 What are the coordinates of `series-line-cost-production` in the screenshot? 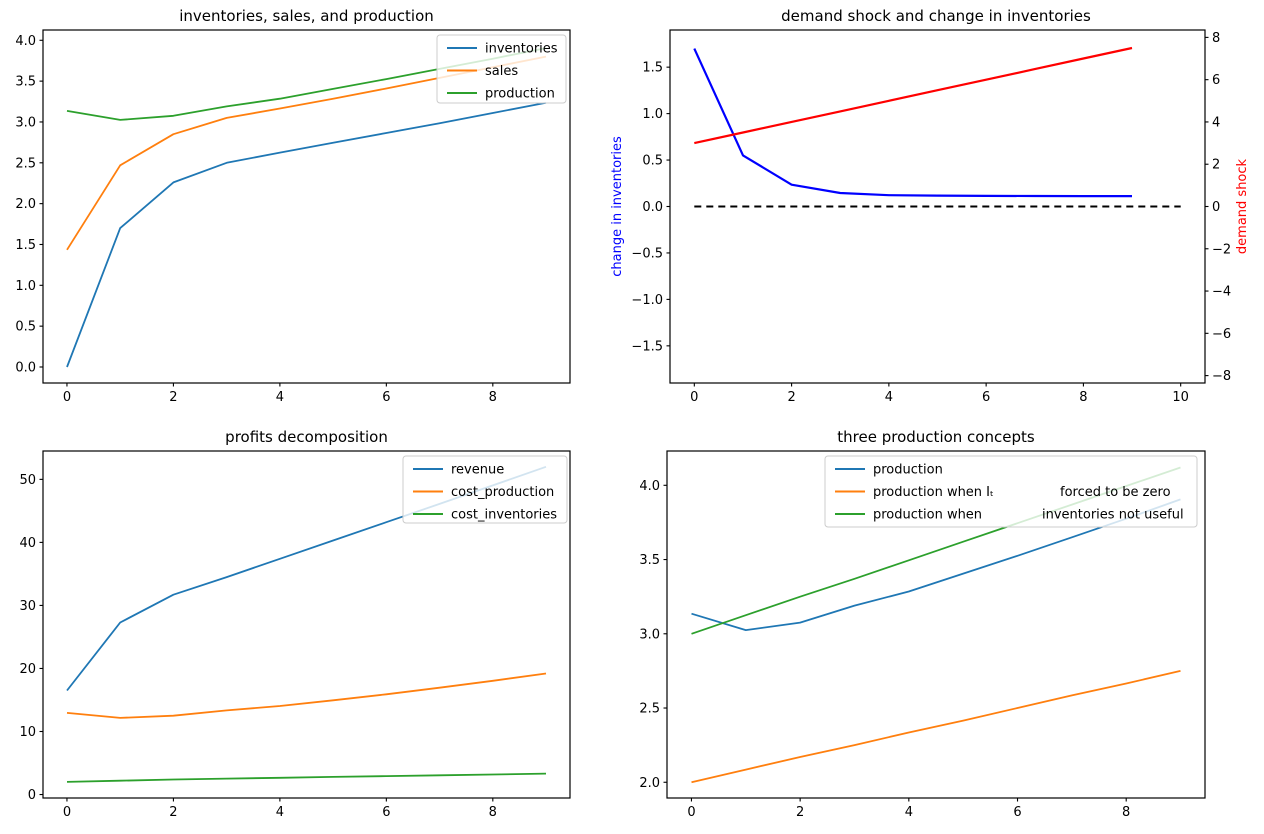 It's located at (306, 695).